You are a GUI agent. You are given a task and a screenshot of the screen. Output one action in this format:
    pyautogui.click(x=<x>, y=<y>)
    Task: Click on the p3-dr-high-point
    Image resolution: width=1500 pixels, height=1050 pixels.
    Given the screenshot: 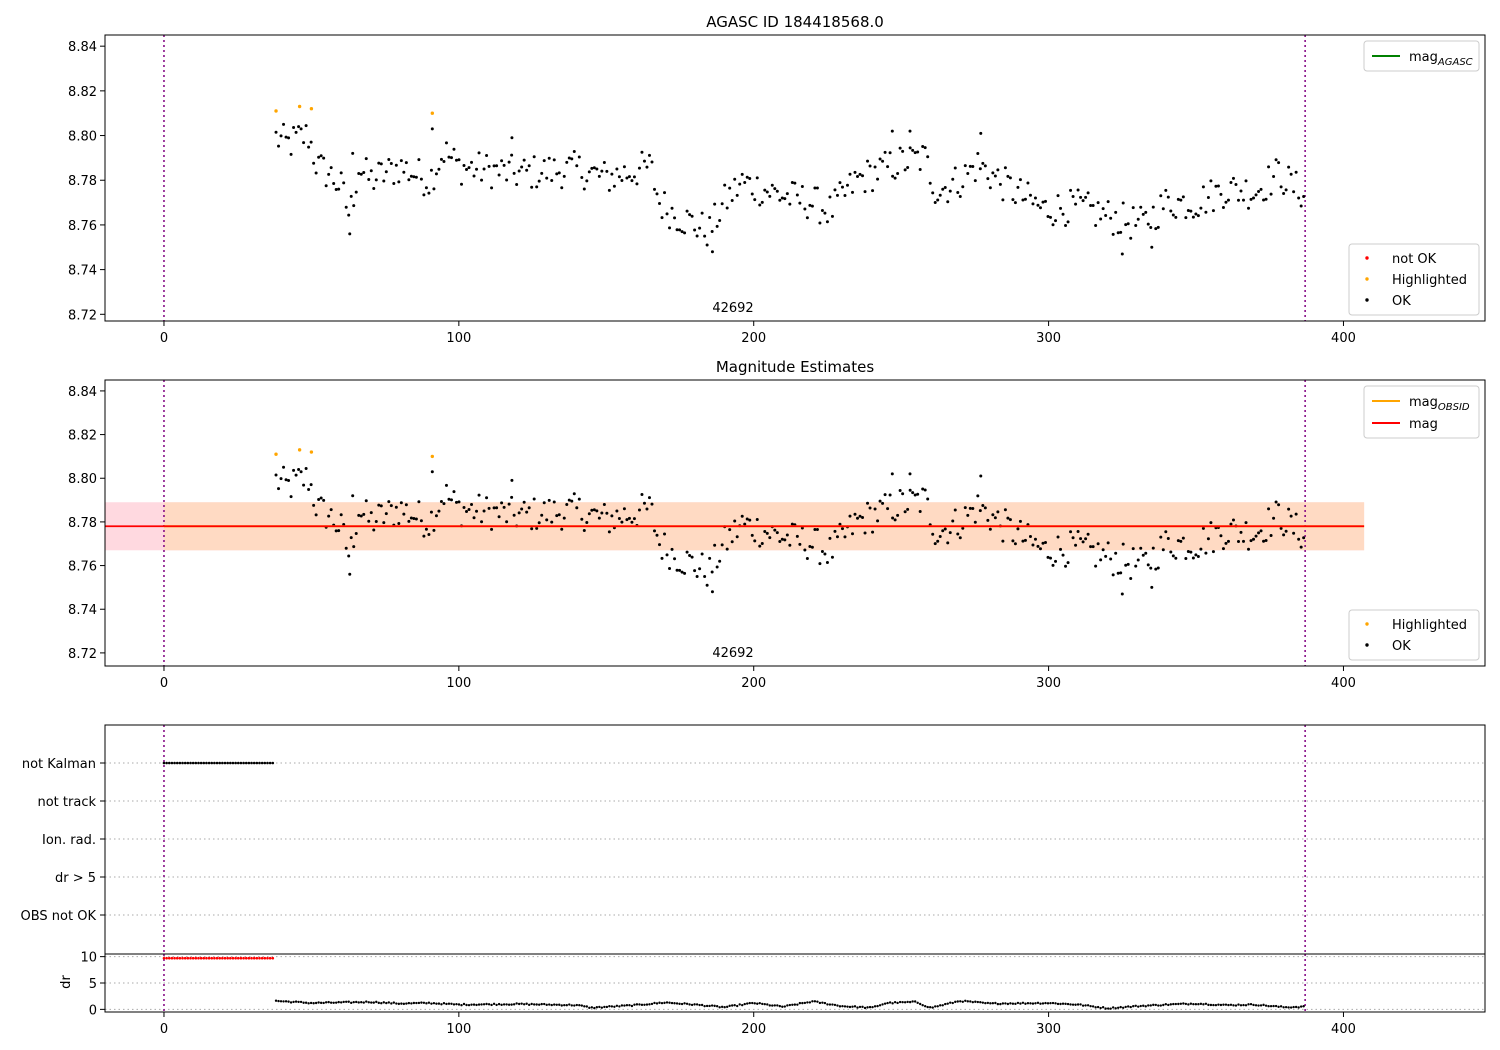 What is the action you would take?
    pyautogui.click(x=174, y=958)
    